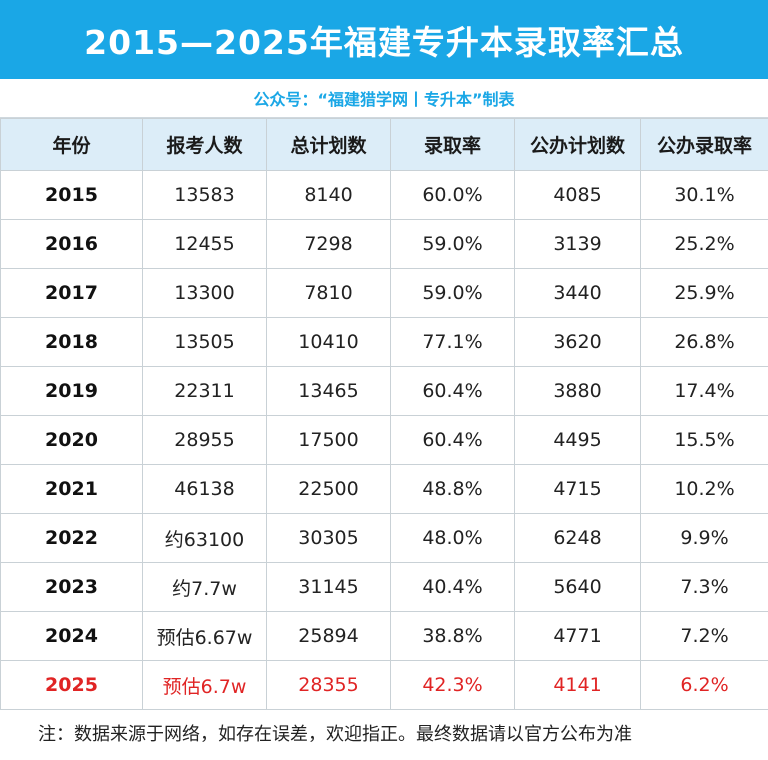 The image size is (768, 760). Describe the element at coordinates (204, 144) in the screenshot. I see `header-applicants: 报考人数` at that location.